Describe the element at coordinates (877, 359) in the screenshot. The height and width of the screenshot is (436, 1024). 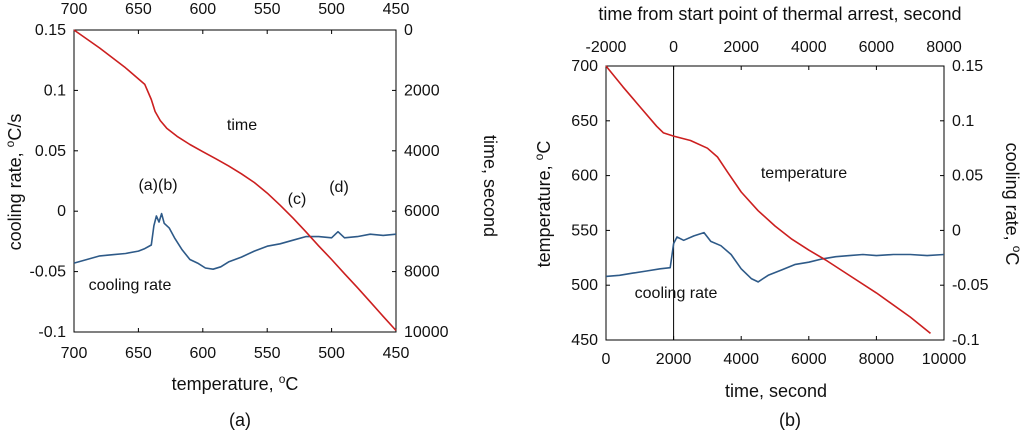
I see `panel-b-bottom-tick-label: 8000` at that location.